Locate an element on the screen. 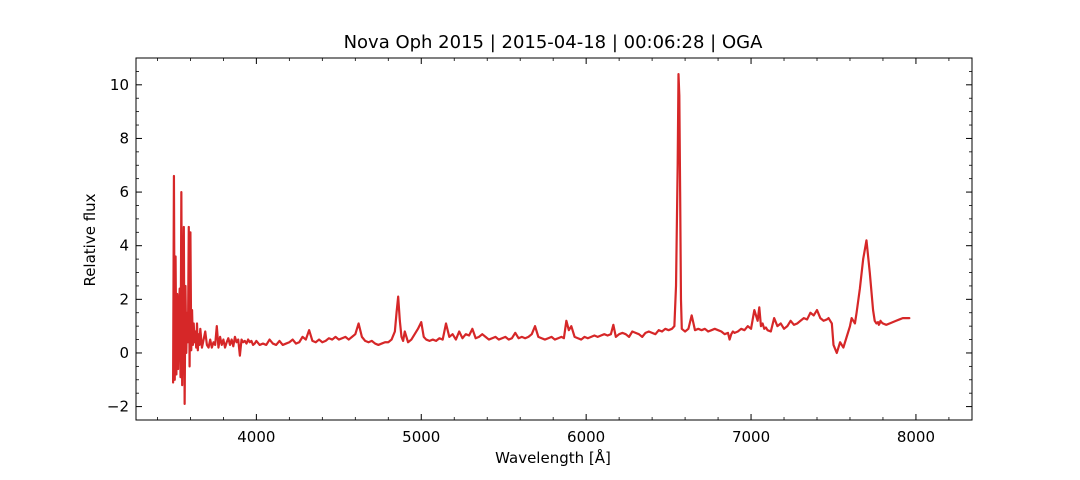 The width and height of the screenshot is (1080, 480). y-tick-label: −2 is located at coordinates (118, 407).